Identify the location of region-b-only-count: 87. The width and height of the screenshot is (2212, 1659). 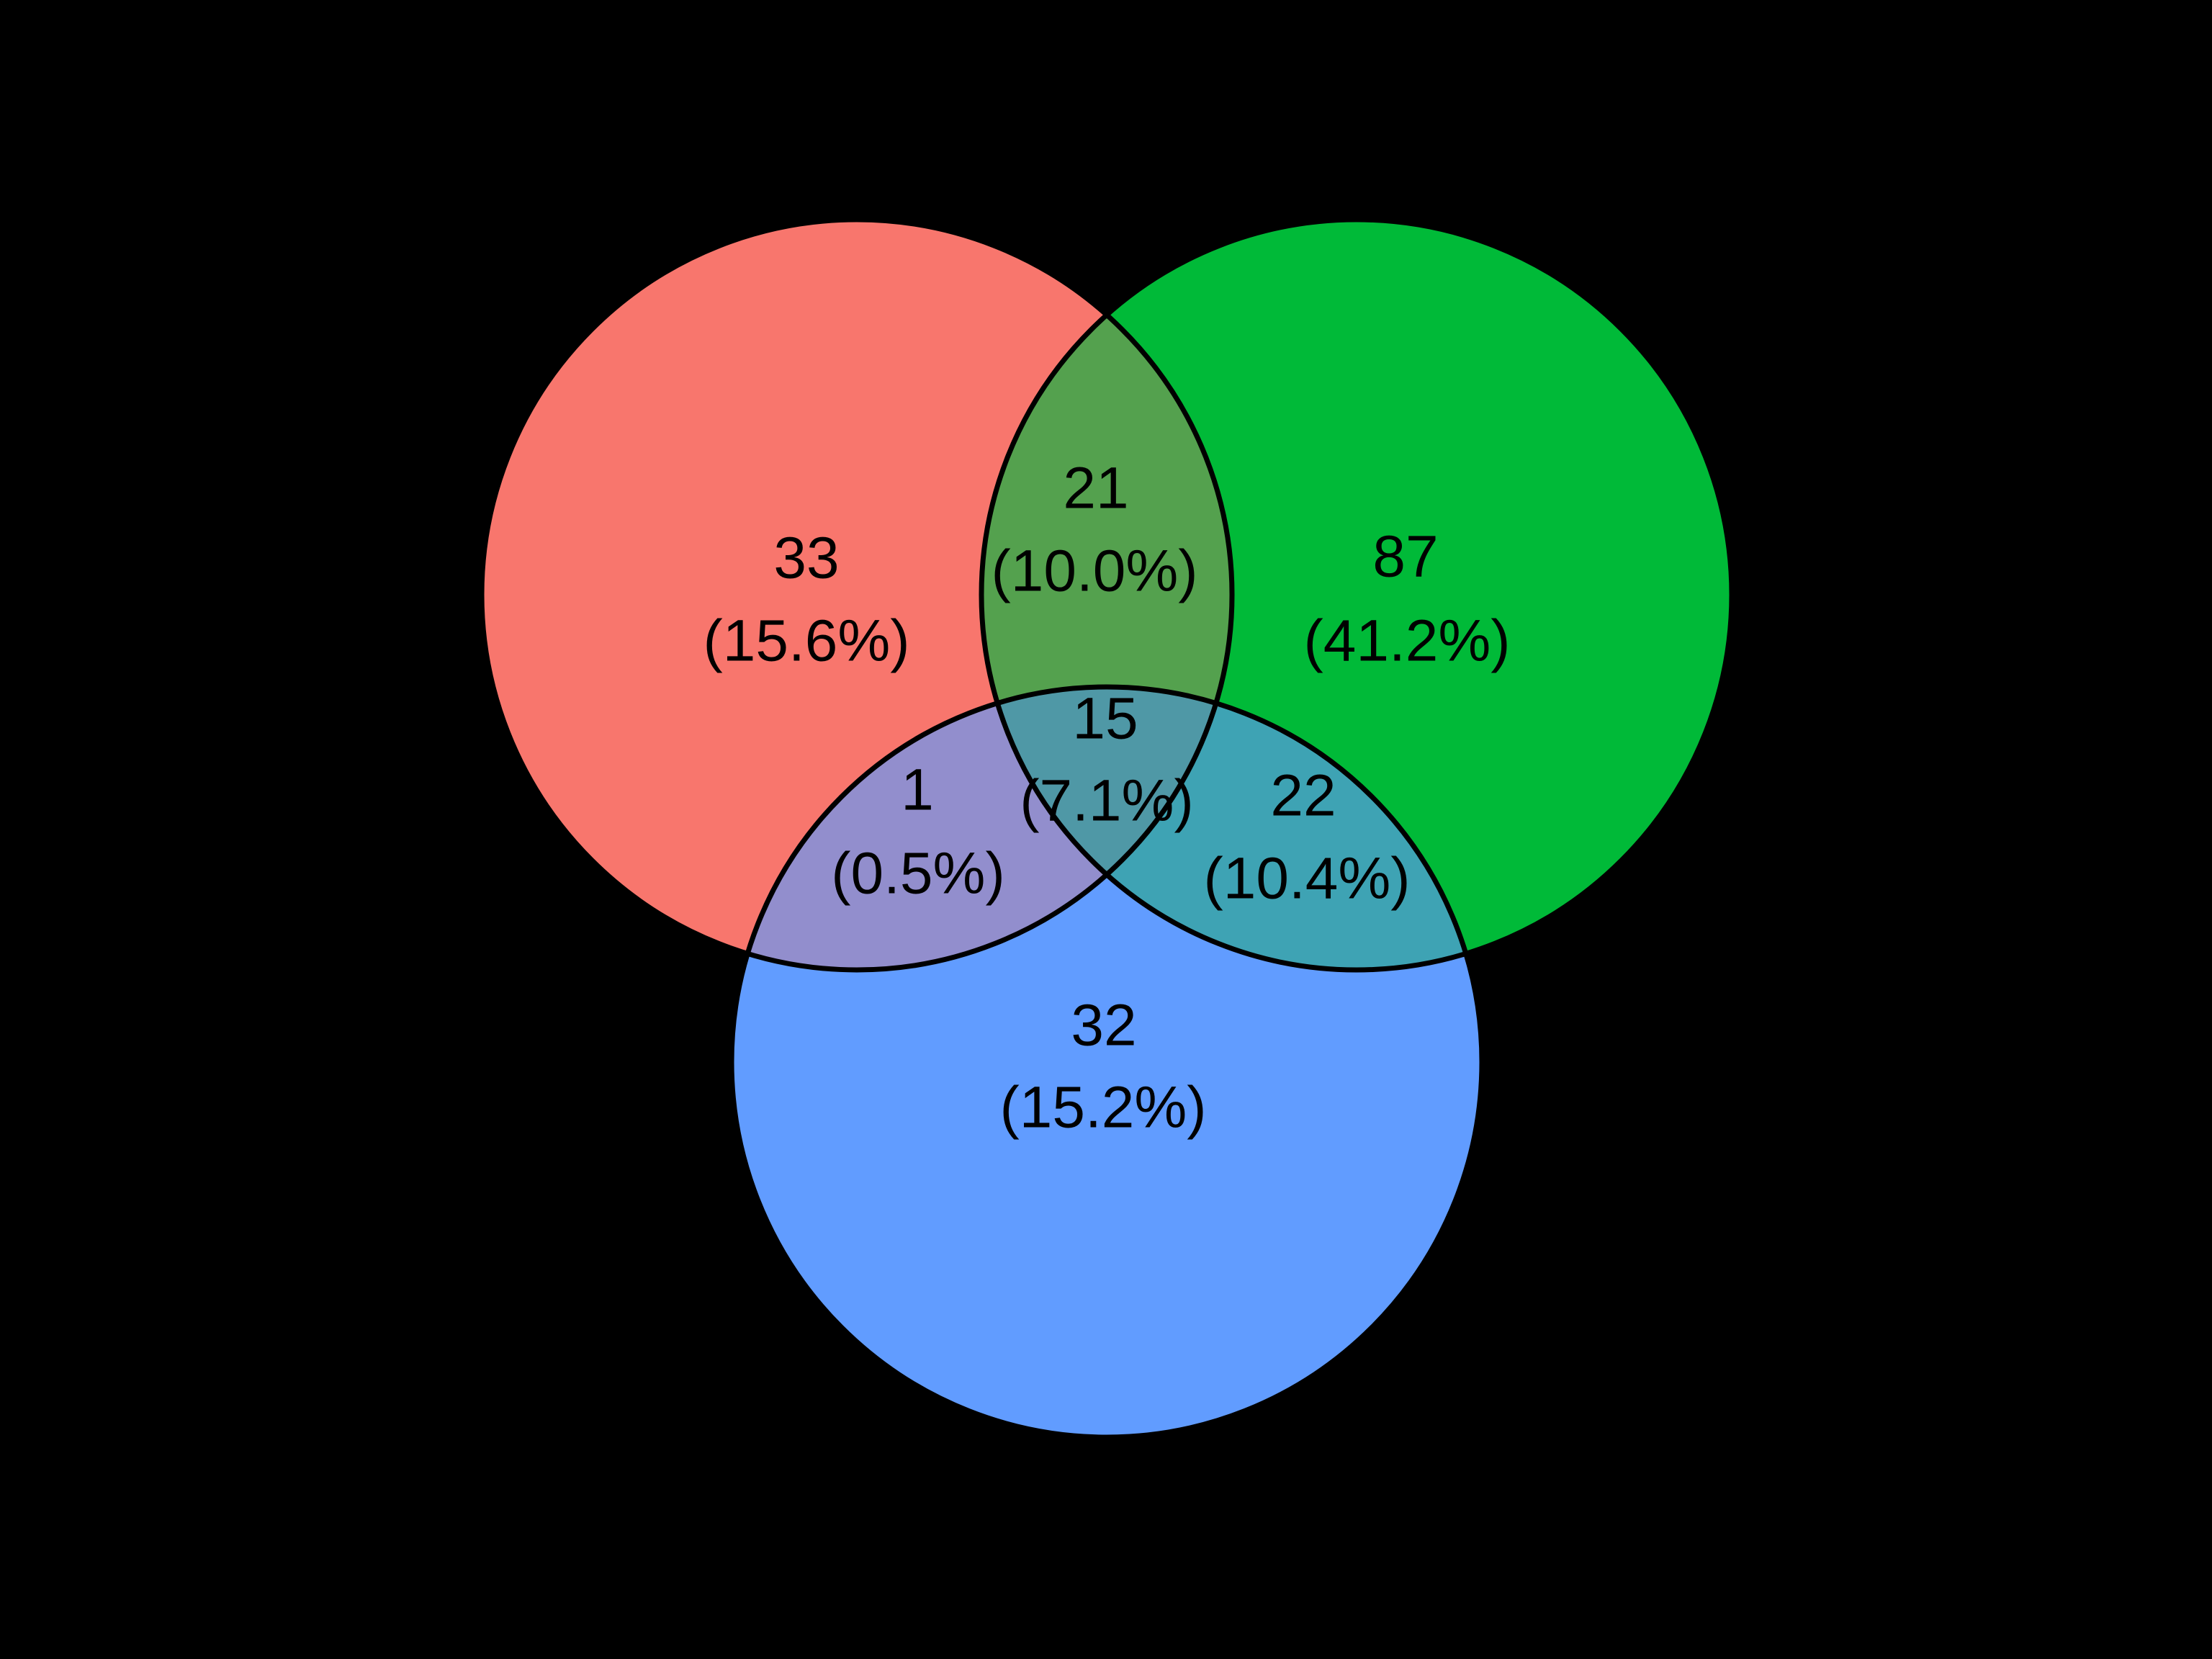
(1405, 557).